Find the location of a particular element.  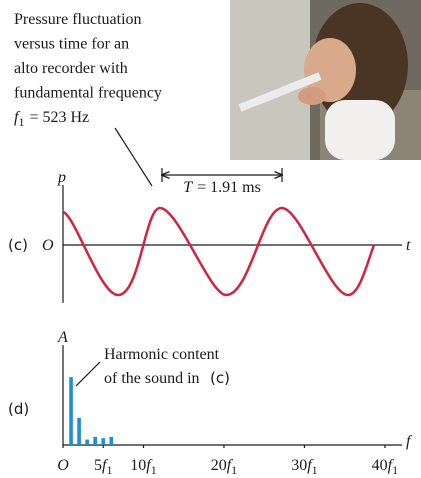

symbol: T is located at coordinates (188, 187).